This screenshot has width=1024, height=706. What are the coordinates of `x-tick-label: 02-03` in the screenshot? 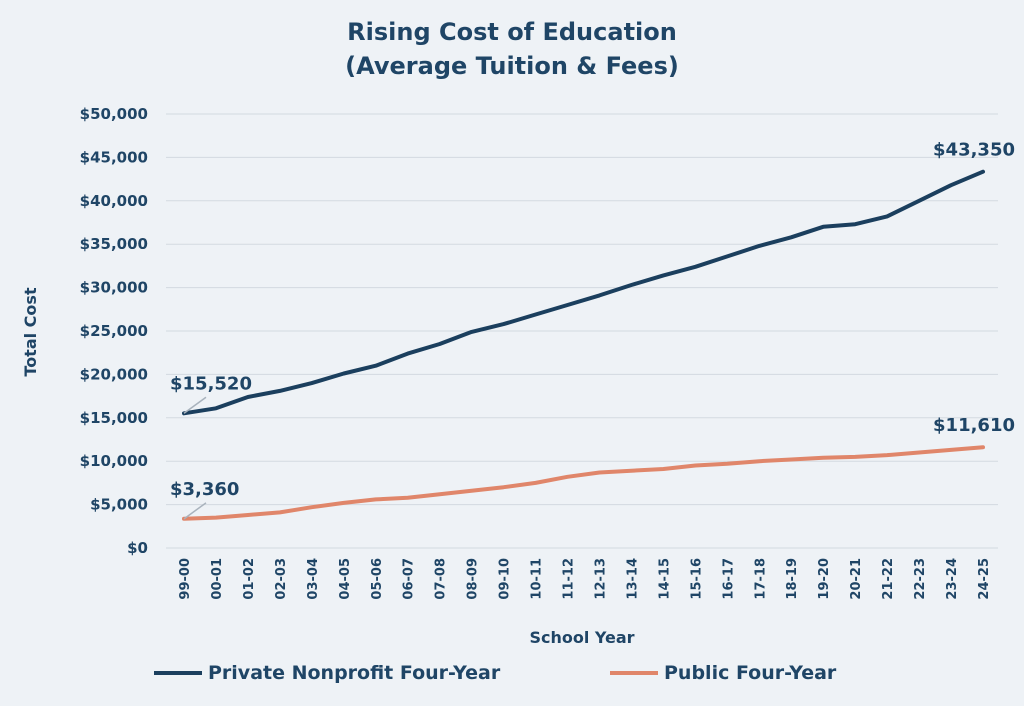 It's located at (281, 579).